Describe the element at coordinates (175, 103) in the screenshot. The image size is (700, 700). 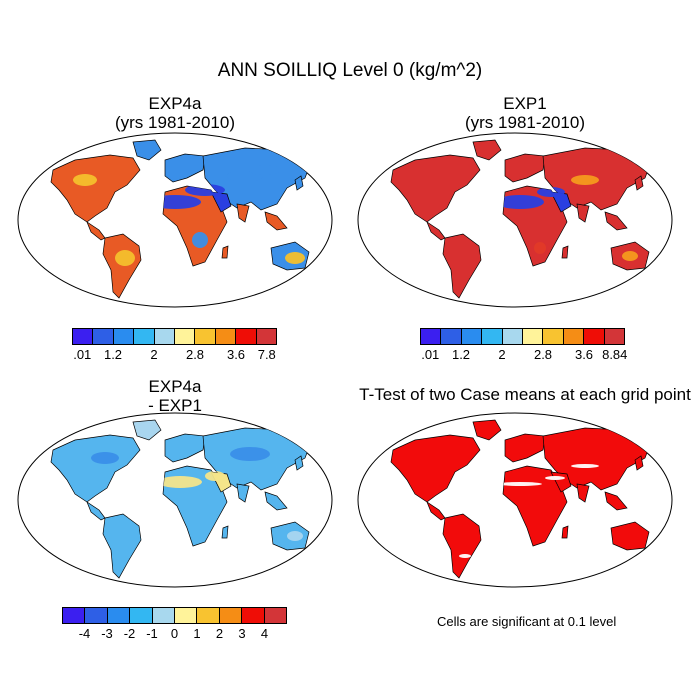
I see `panel-title-exp4a-line1: EXP4a` at that location.